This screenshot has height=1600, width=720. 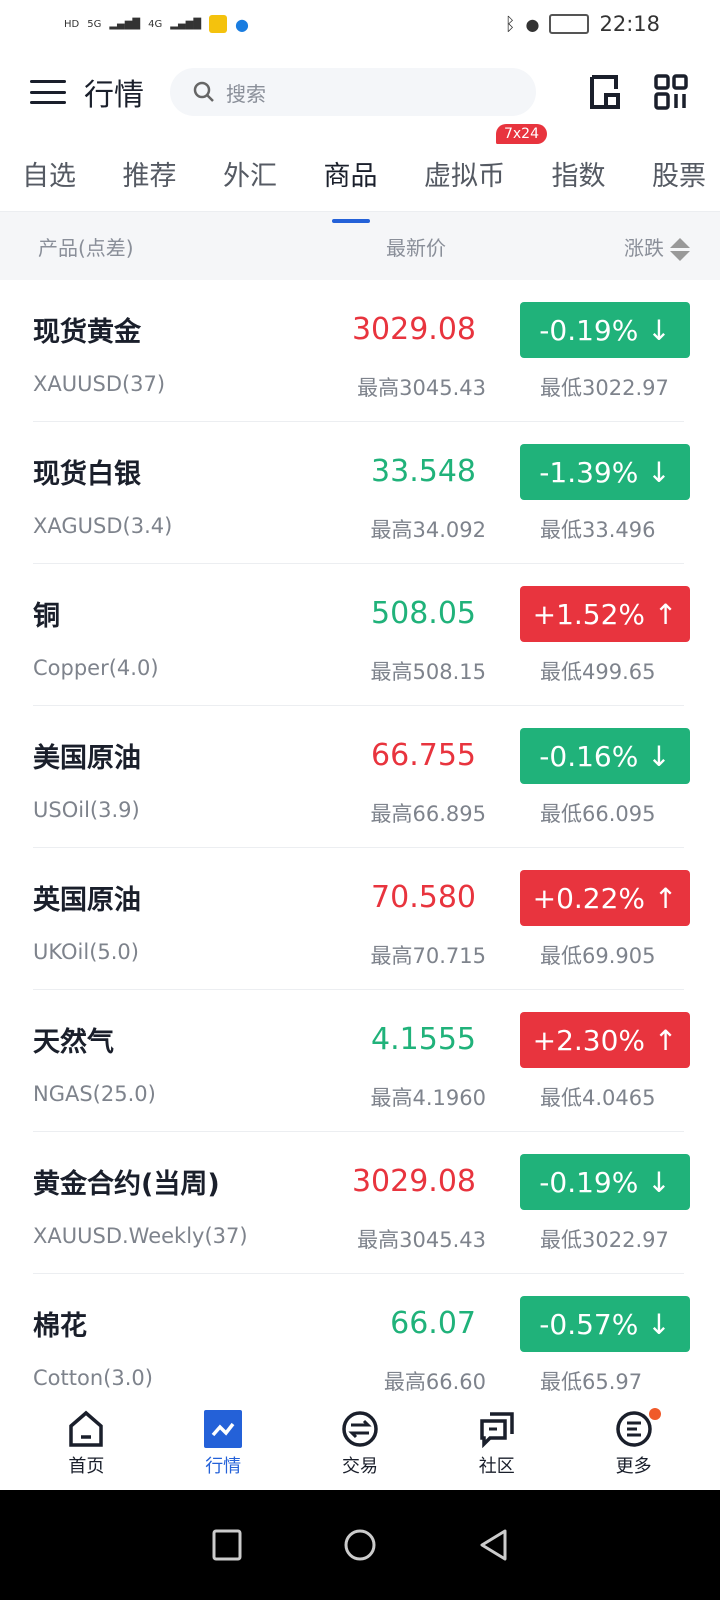 I want to click on product-name: 黄金合约(当周), so click(x=126, y=1184).